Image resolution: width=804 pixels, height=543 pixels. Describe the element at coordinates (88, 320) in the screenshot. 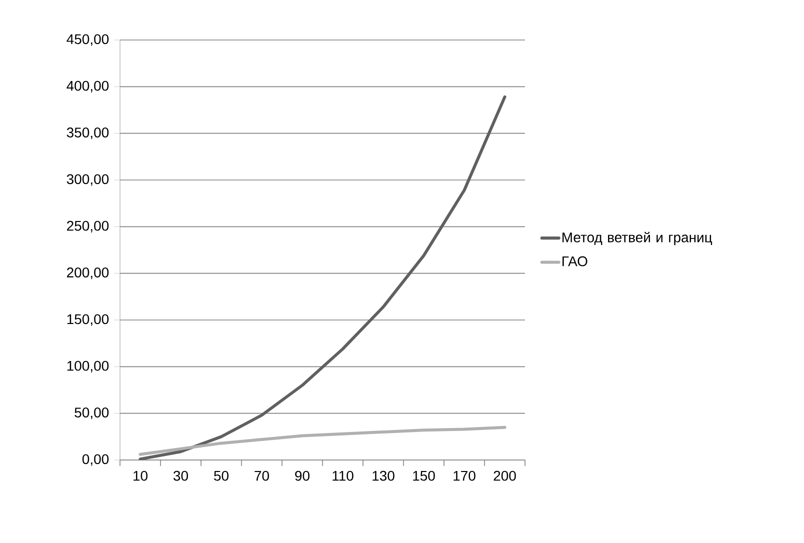

I see `y-tick-label: 150,00` at that location.